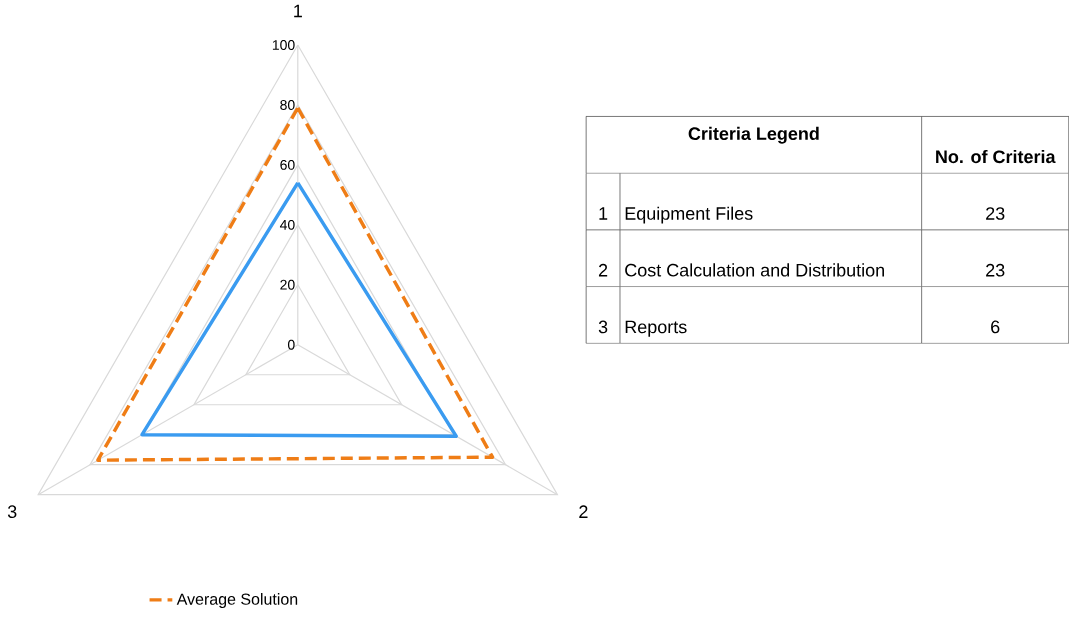 The image size is (1069, 622). What do you see at coordinates (291, 345) in the screenshot?
I see `y-tick-label: 0` at bounding box center [291, 345].